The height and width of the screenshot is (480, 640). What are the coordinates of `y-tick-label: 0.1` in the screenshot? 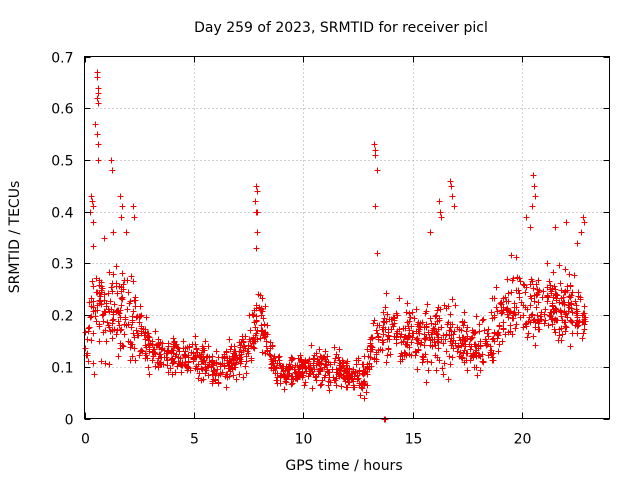 It's located at (62, 369).